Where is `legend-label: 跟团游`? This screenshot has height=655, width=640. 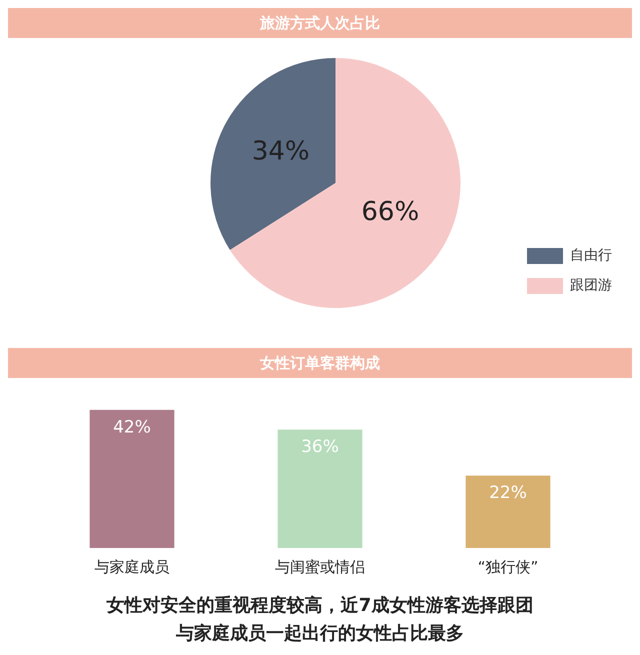
legend-label: 跟团游 is located at coordinates (591, 286).